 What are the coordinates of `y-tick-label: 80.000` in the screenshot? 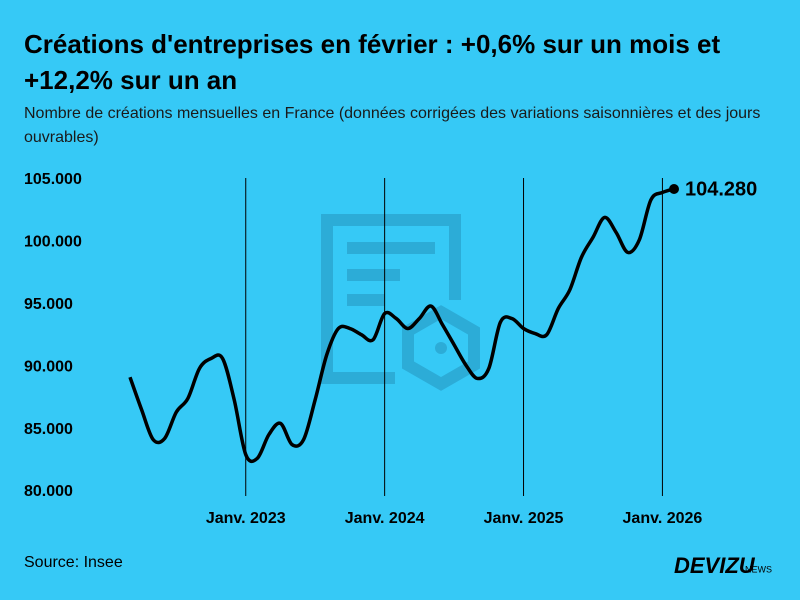 It's located at (48, 491).